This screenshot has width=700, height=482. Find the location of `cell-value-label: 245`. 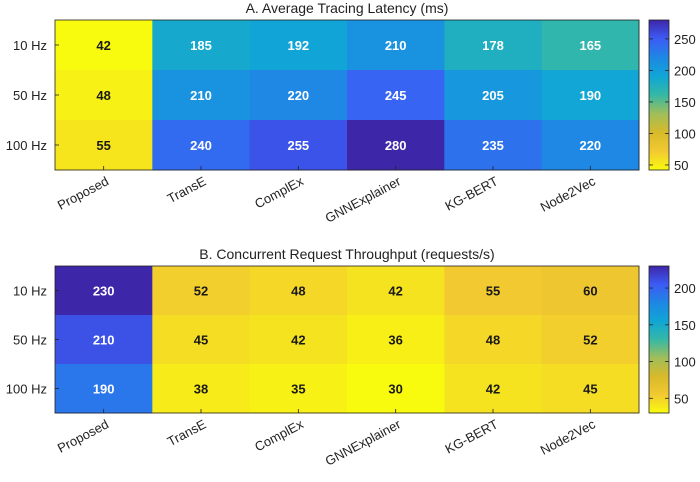

cell-value-label: 245 is located at coordinates (396, 95).